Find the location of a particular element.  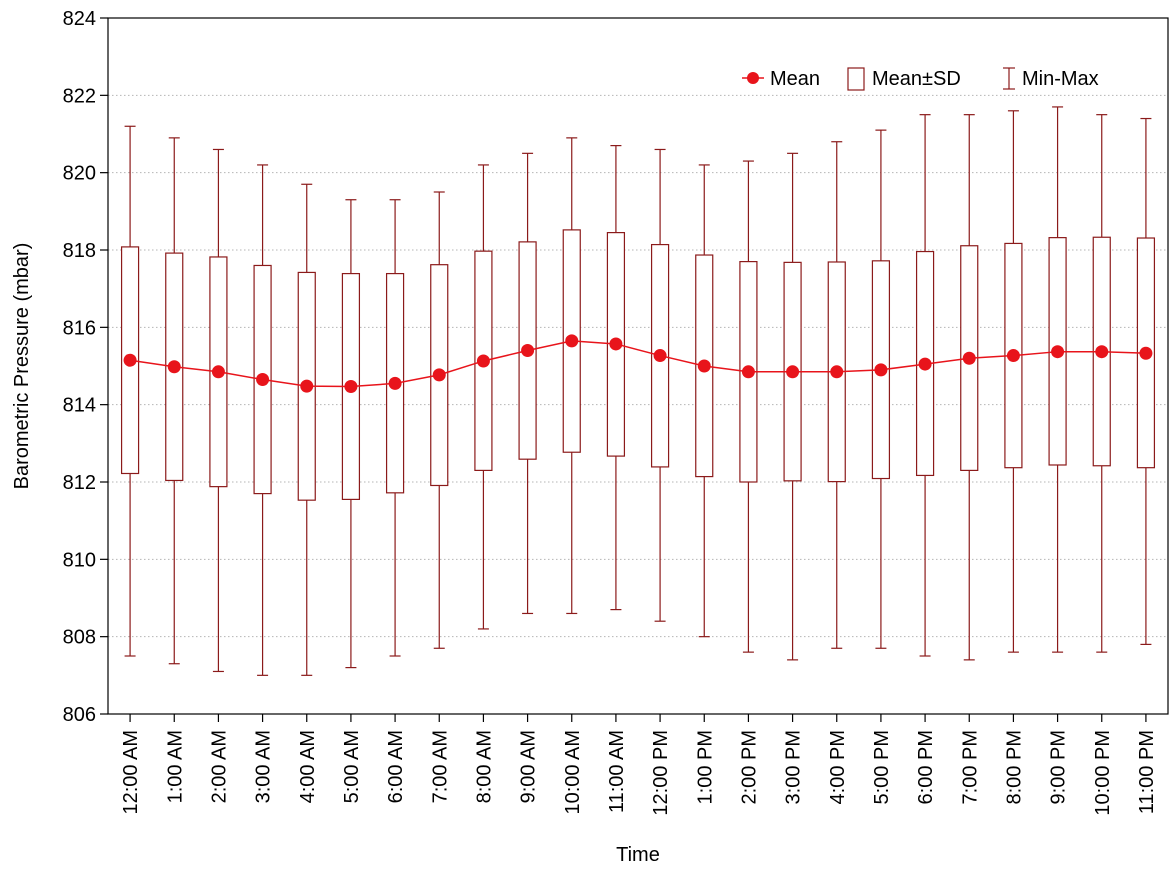

legend-mean: Mean is located at coordinates (781, 79).